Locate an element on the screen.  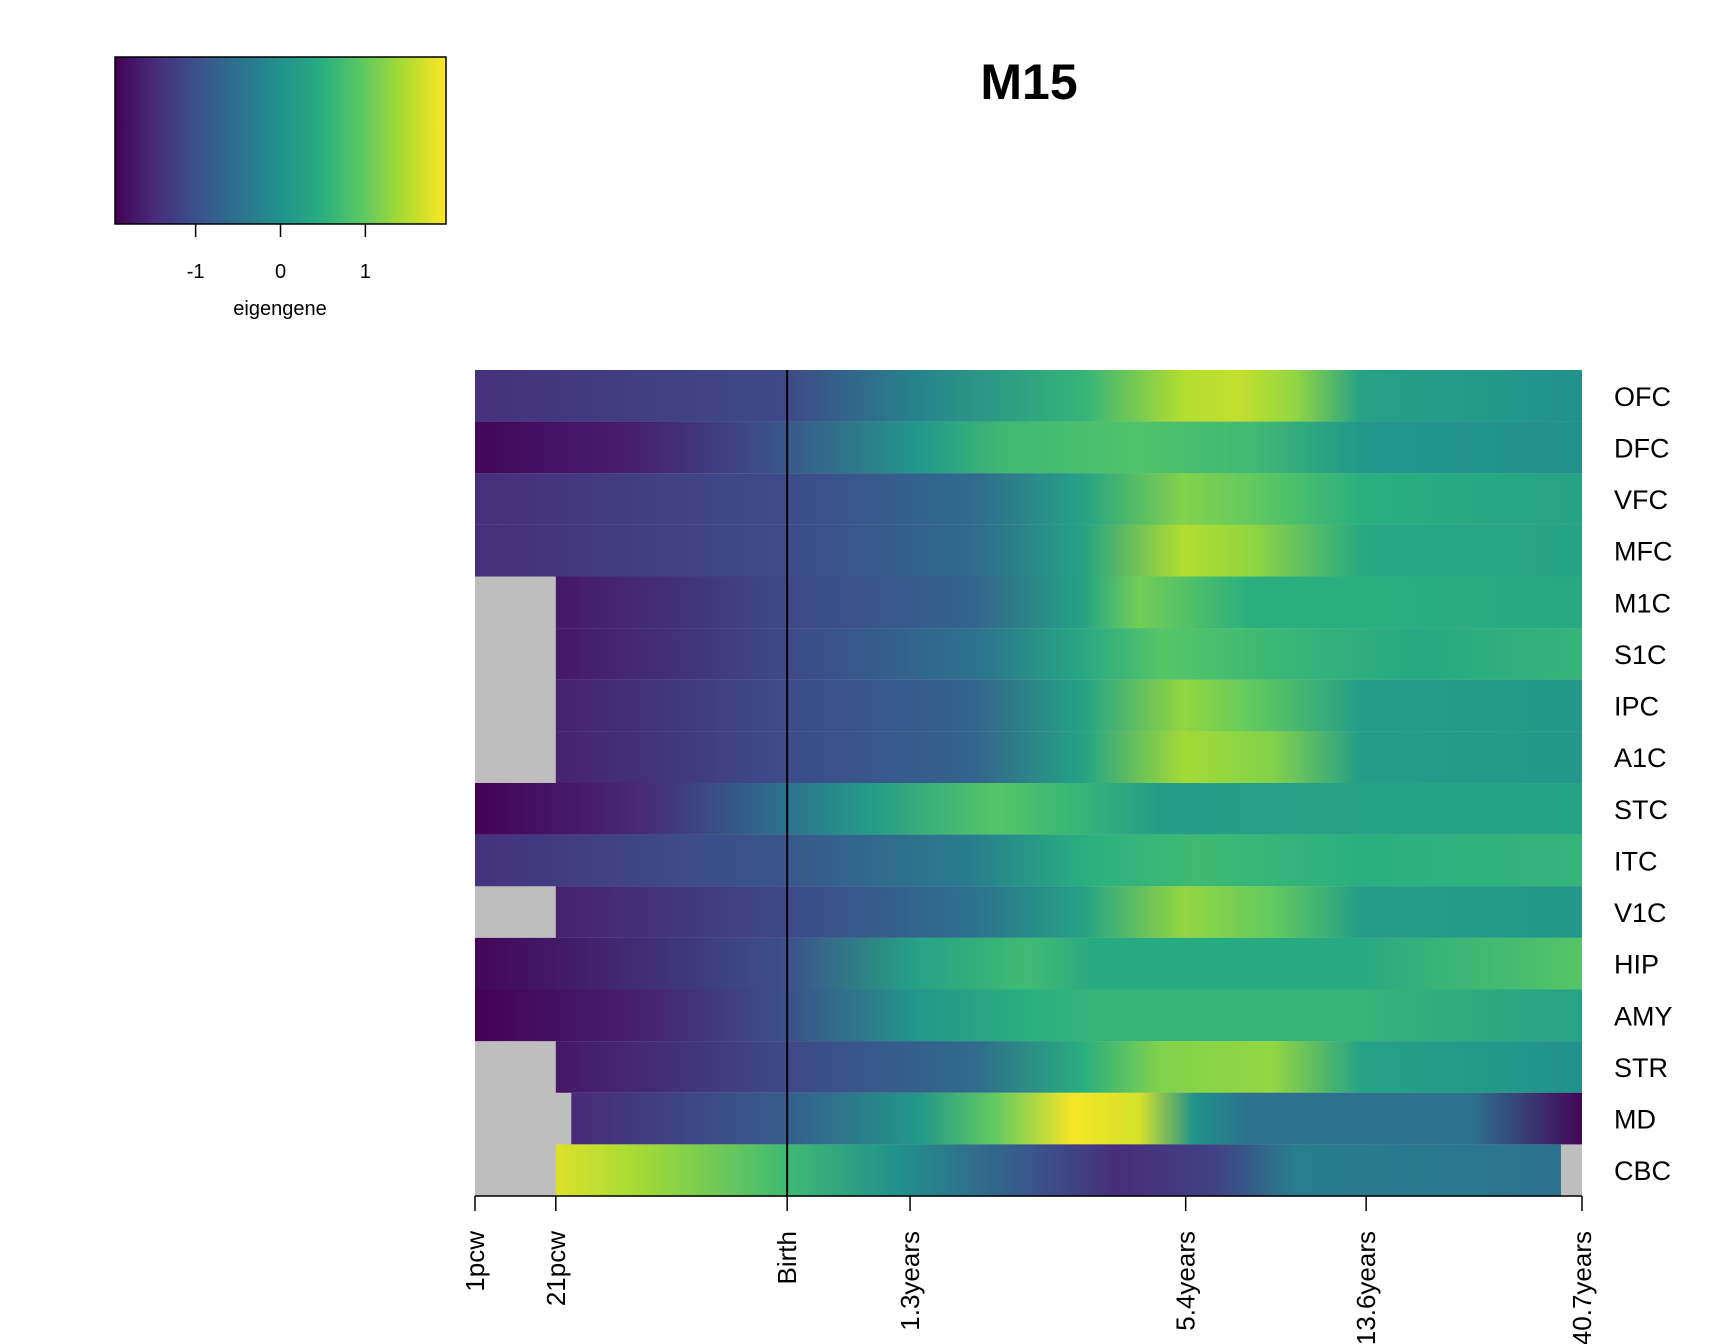
x-tick-label: 1.3years is located at coordinates (910, 1281).